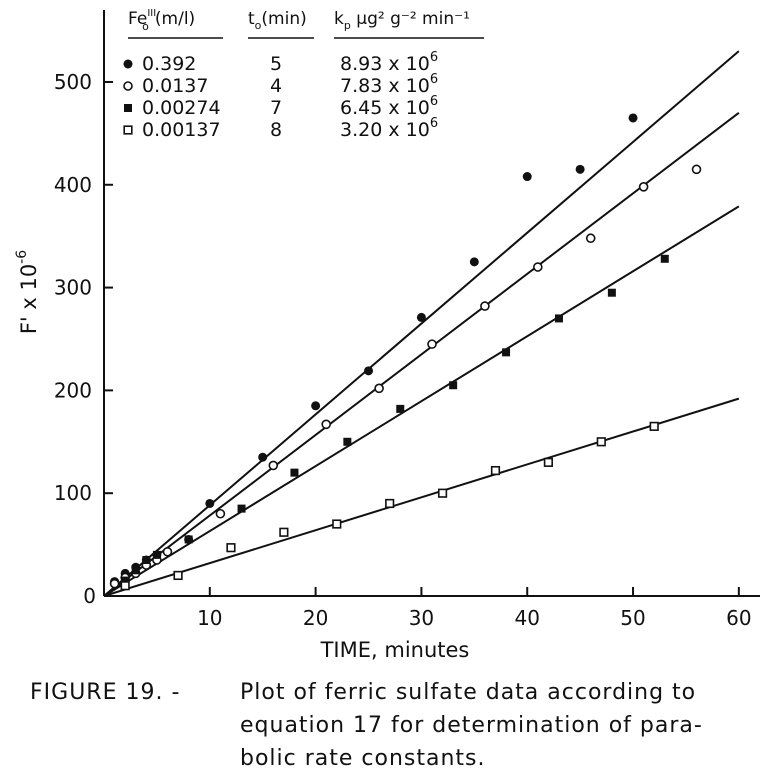 This screenshot has width=767, height=782. Describe the element at coordinates (73, 185) in the screenshot. I see `y-tick-label: 400` at that location.